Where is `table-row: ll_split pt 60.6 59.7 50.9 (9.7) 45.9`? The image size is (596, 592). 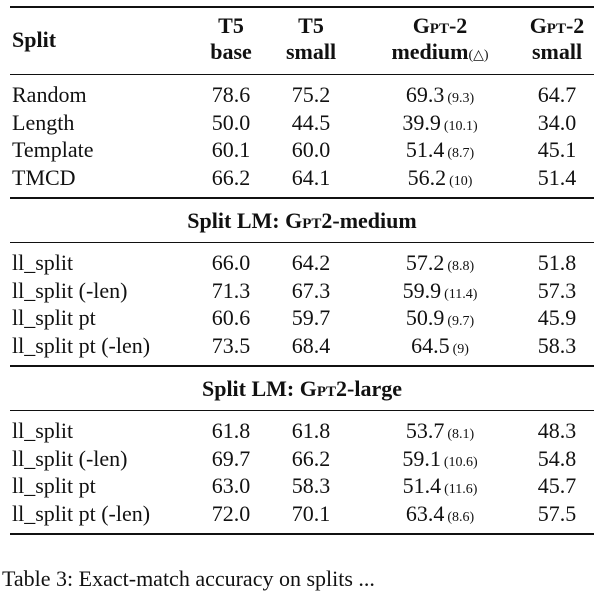 table-row: ll_split pt 60.6 59.7 50.9 (9.7) 45.9 is located at coordinates (302, 318).